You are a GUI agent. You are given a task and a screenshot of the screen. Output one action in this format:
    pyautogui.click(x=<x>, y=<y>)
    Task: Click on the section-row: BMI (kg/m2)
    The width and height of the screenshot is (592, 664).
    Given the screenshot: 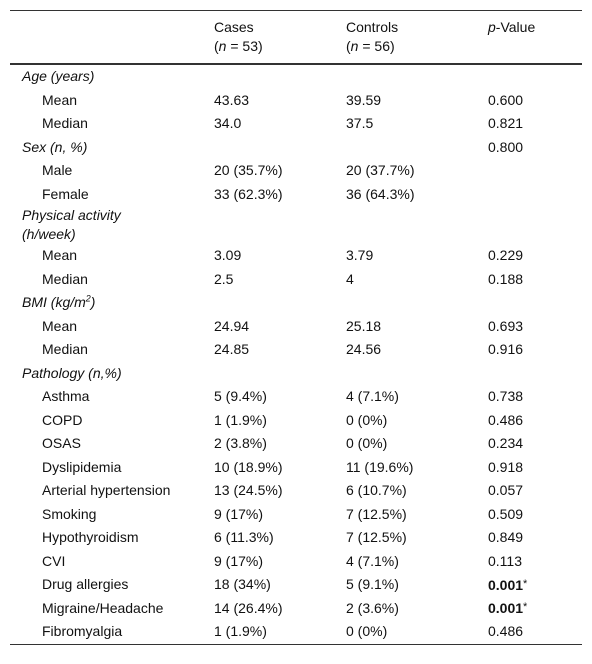 What is the action you would take?
    pyautogui.click(x=296, y=303)
    